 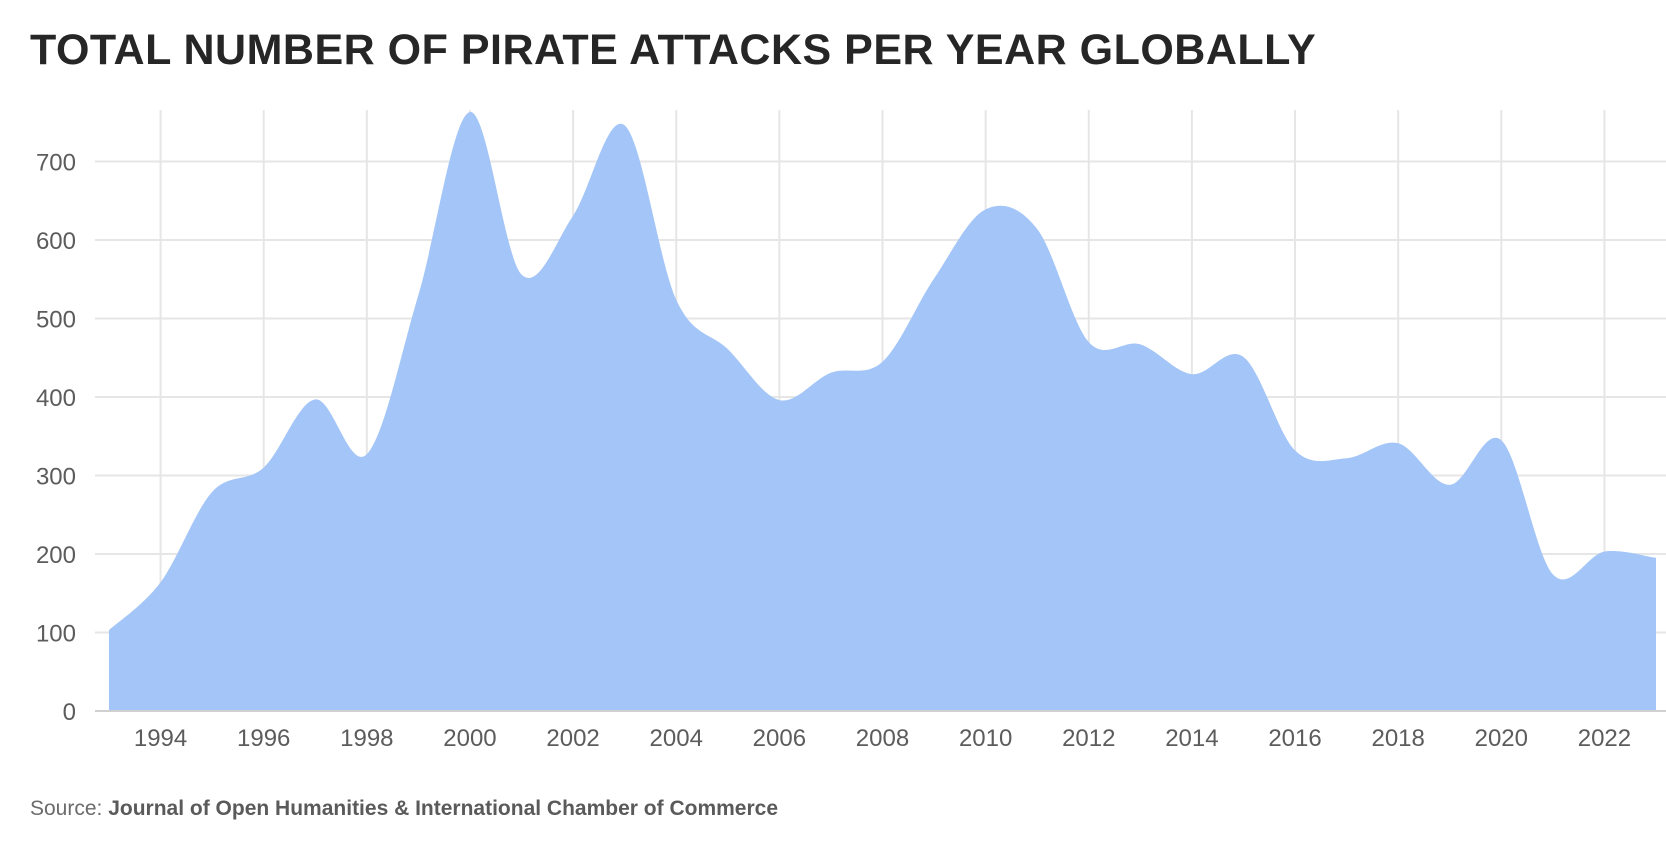 What do you see at coordinates (366, 738) in the screenshot?
I see `x-tick-label: 1998` at bounding box center [366, 738].